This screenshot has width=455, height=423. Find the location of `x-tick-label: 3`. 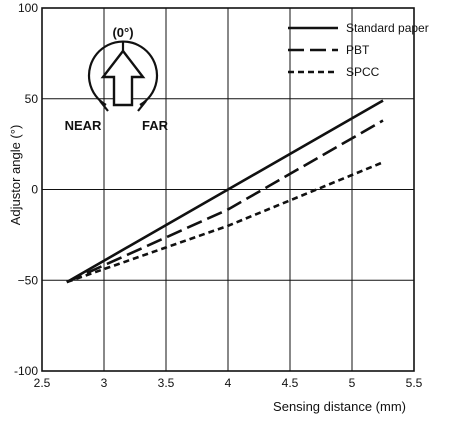

x-tick-label: 3 is located at coordinates (104, 383).